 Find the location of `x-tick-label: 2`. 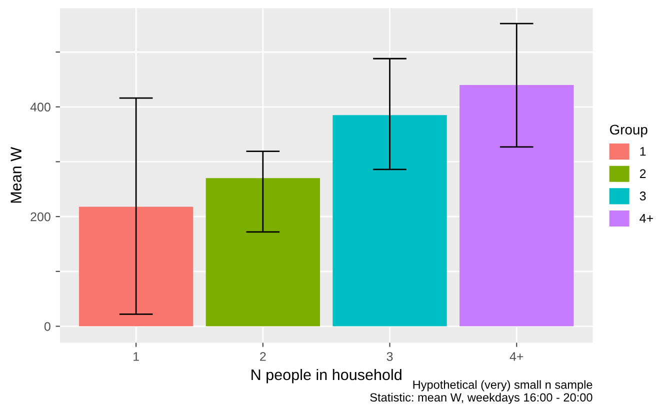

x-tick-label: 2 is located at coordinates (263, 356).